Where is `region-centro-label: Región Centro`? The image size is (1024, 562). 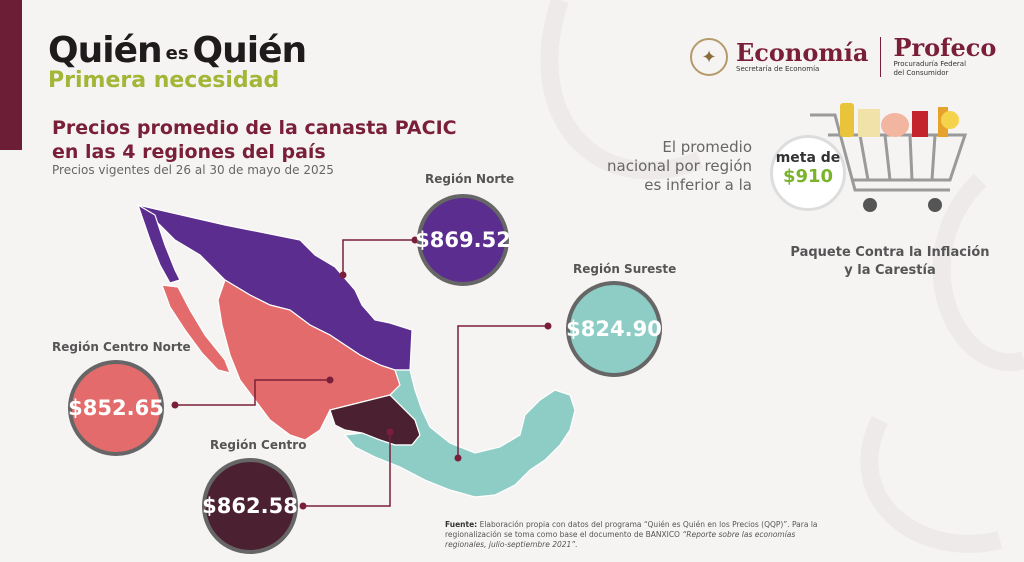 region-centro-label: Región Centro is located at coordinates (258, 445).